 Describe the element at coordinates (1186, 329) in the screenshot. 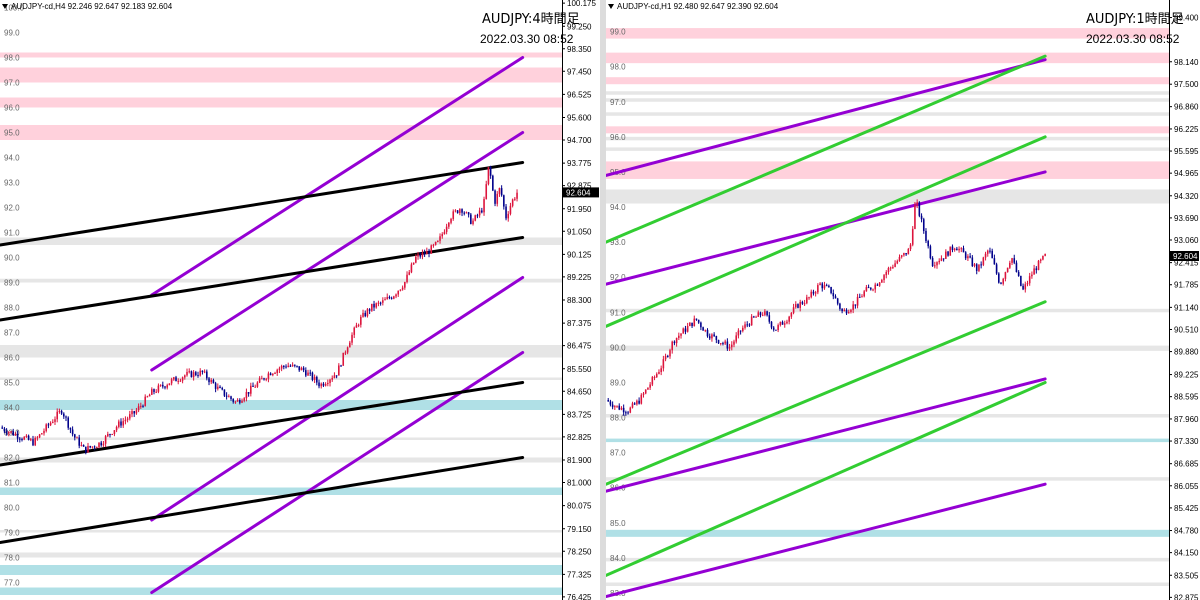

I see `h1-right-axis-label: 90.510` at that location.